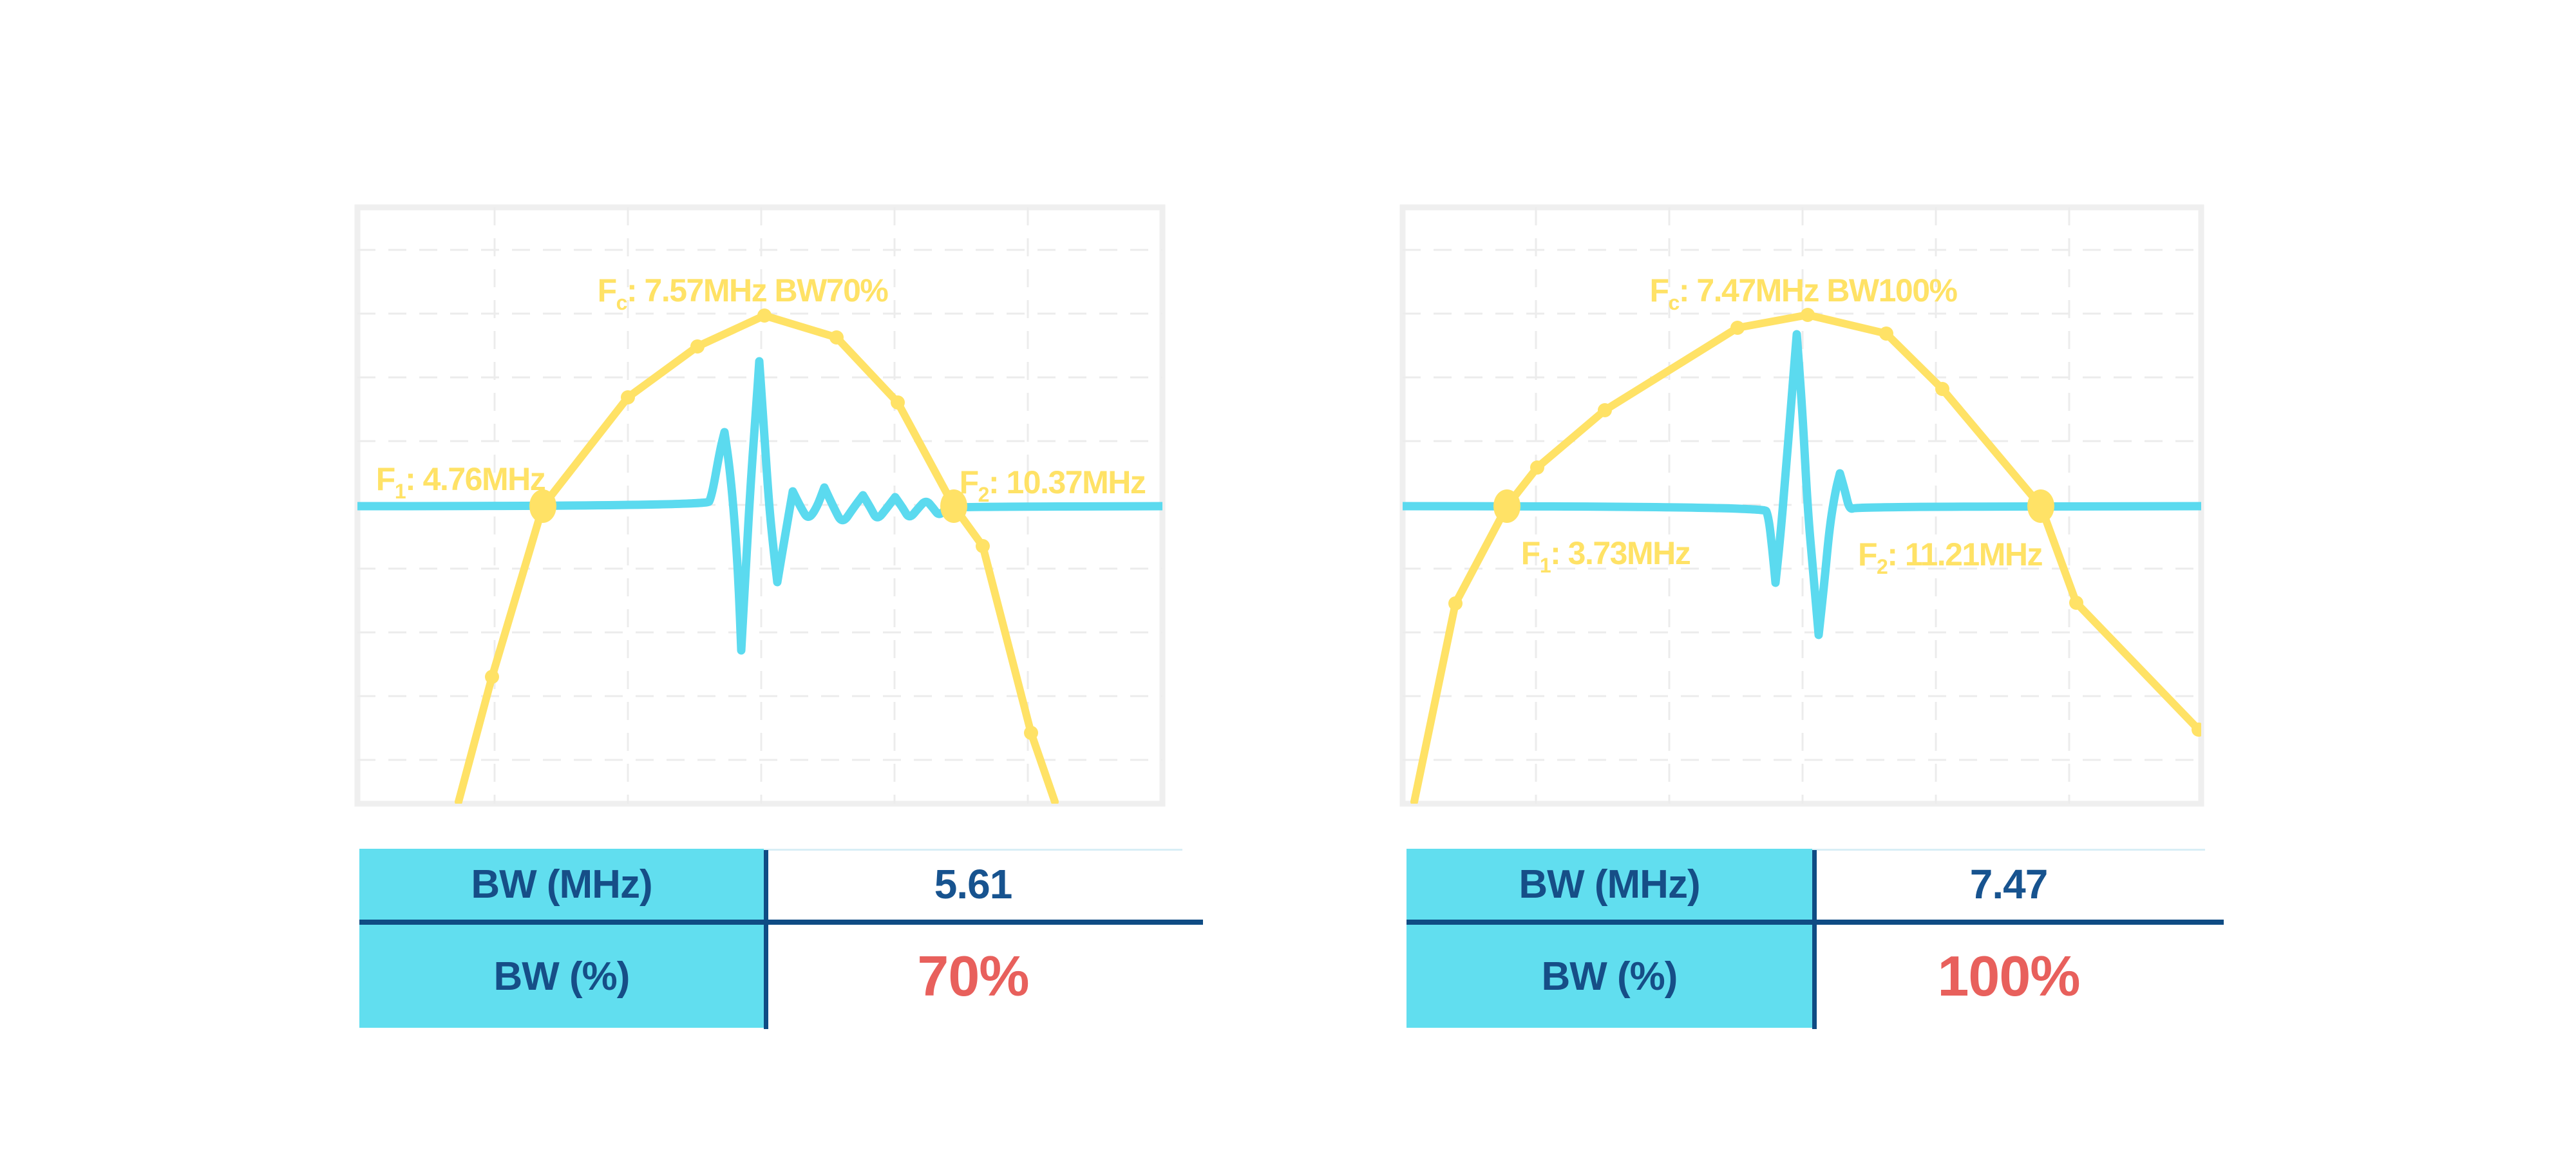 The width and height of the screenshot is (2576, 1154). What do you see at coordinates (2008, 977) in the screenshot?
I see `bw-pct-value: 100%` at bounding box center [2008, 977].